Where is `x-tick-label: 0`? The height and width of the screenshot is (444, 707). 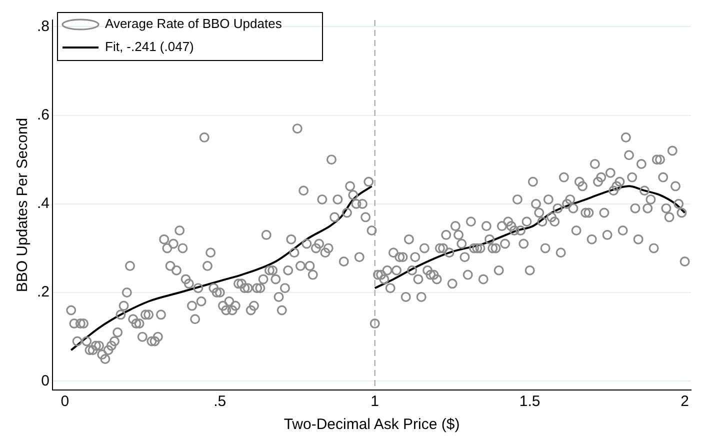 x-tick-label: 0 is located at coordinates (65, 401).